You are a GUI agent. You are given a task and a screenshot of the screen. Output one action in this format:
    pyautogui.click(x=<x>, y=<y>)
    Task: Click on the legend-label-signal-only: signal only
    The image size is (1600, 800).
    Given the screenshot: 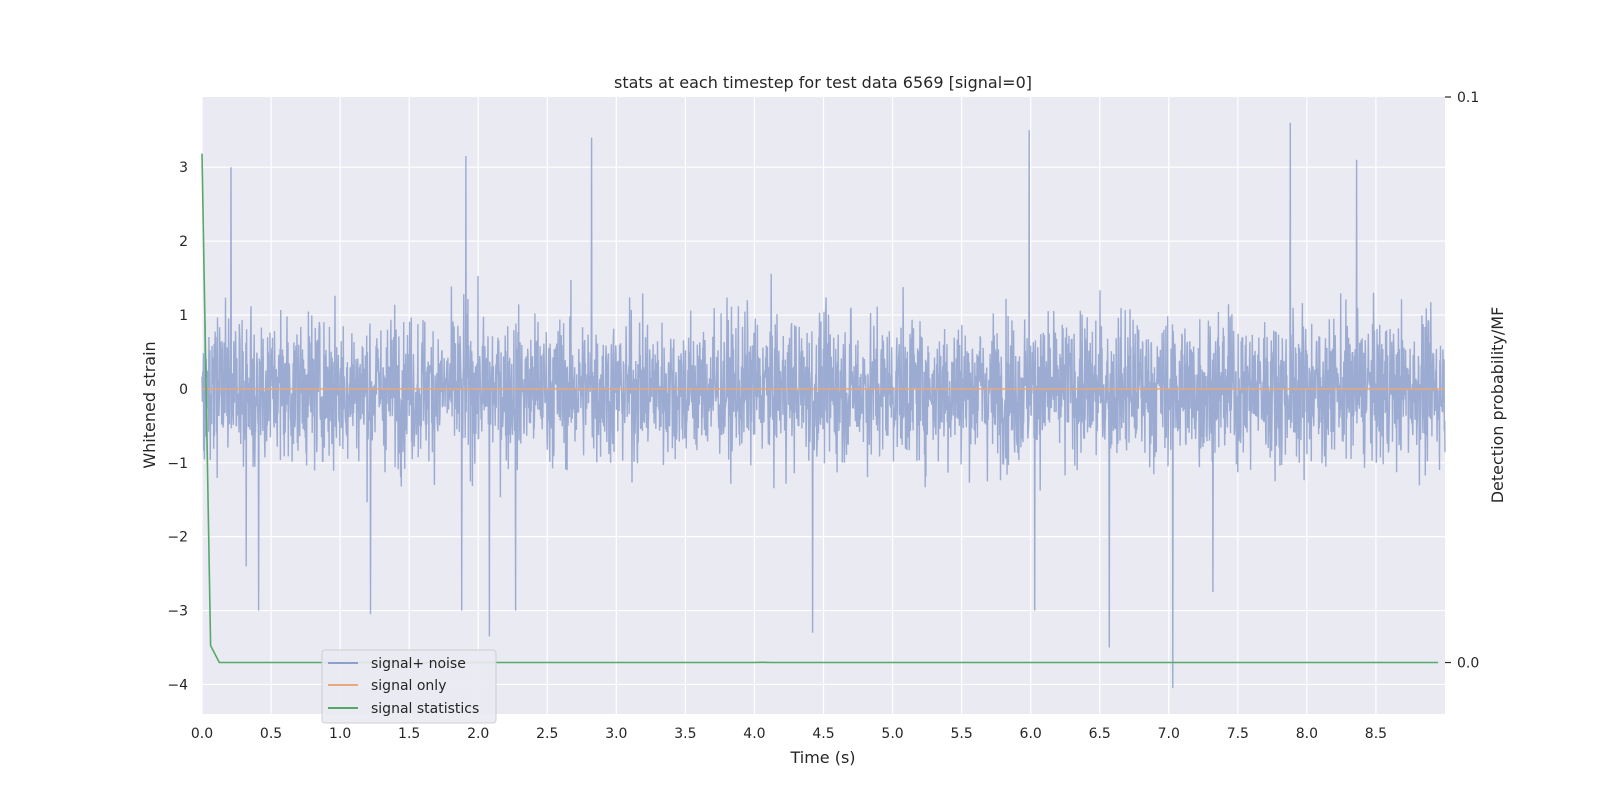 What is the action you would take?
    pyautogui.click(x=408, y=686)
    